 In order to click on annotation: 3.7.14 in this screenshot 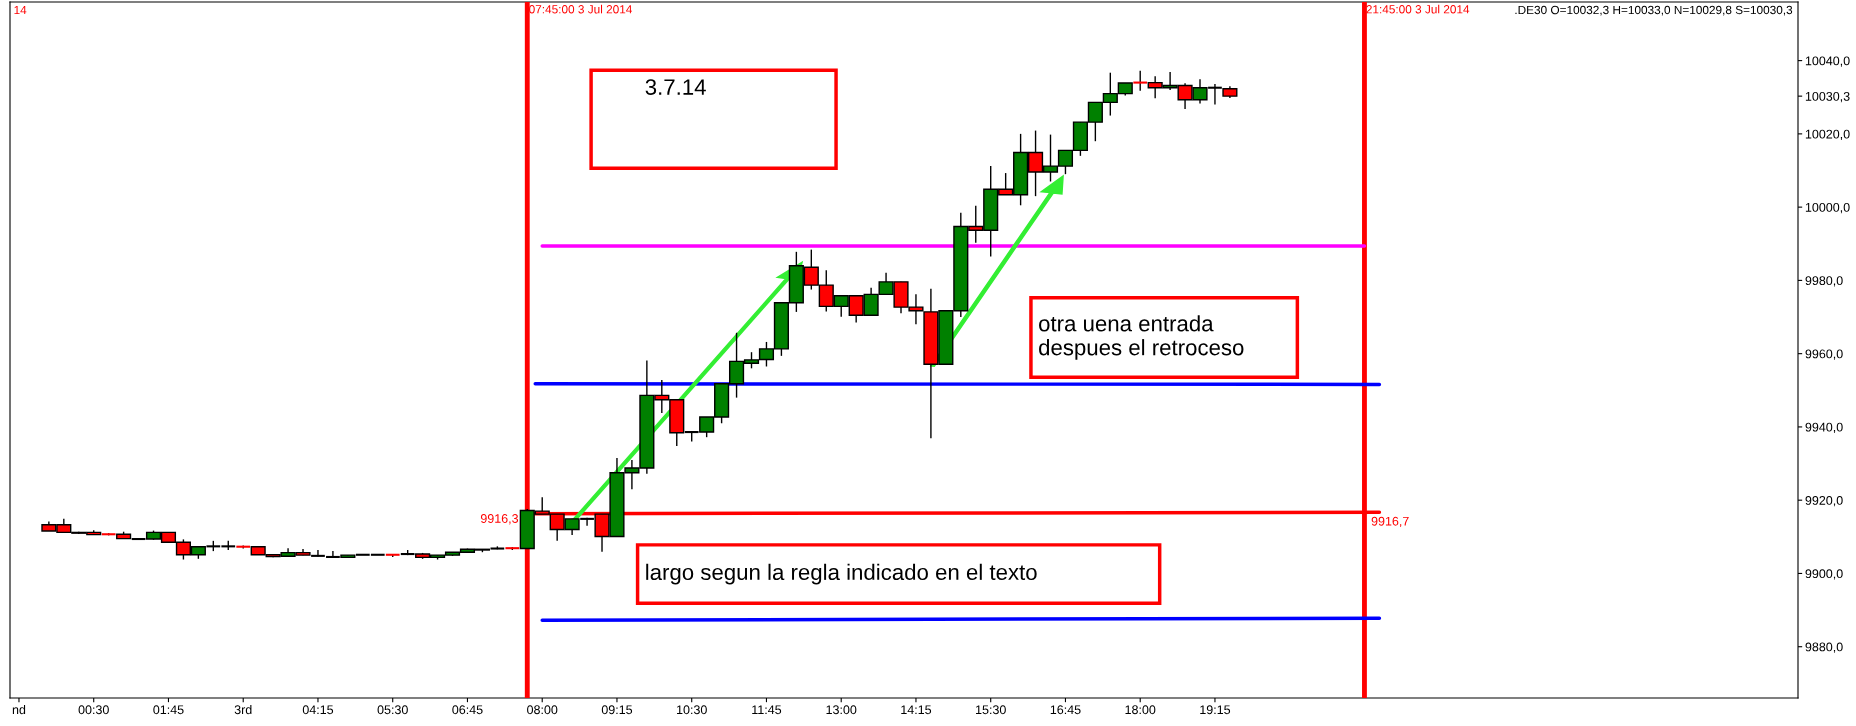, I will do `click(675, 87)`.